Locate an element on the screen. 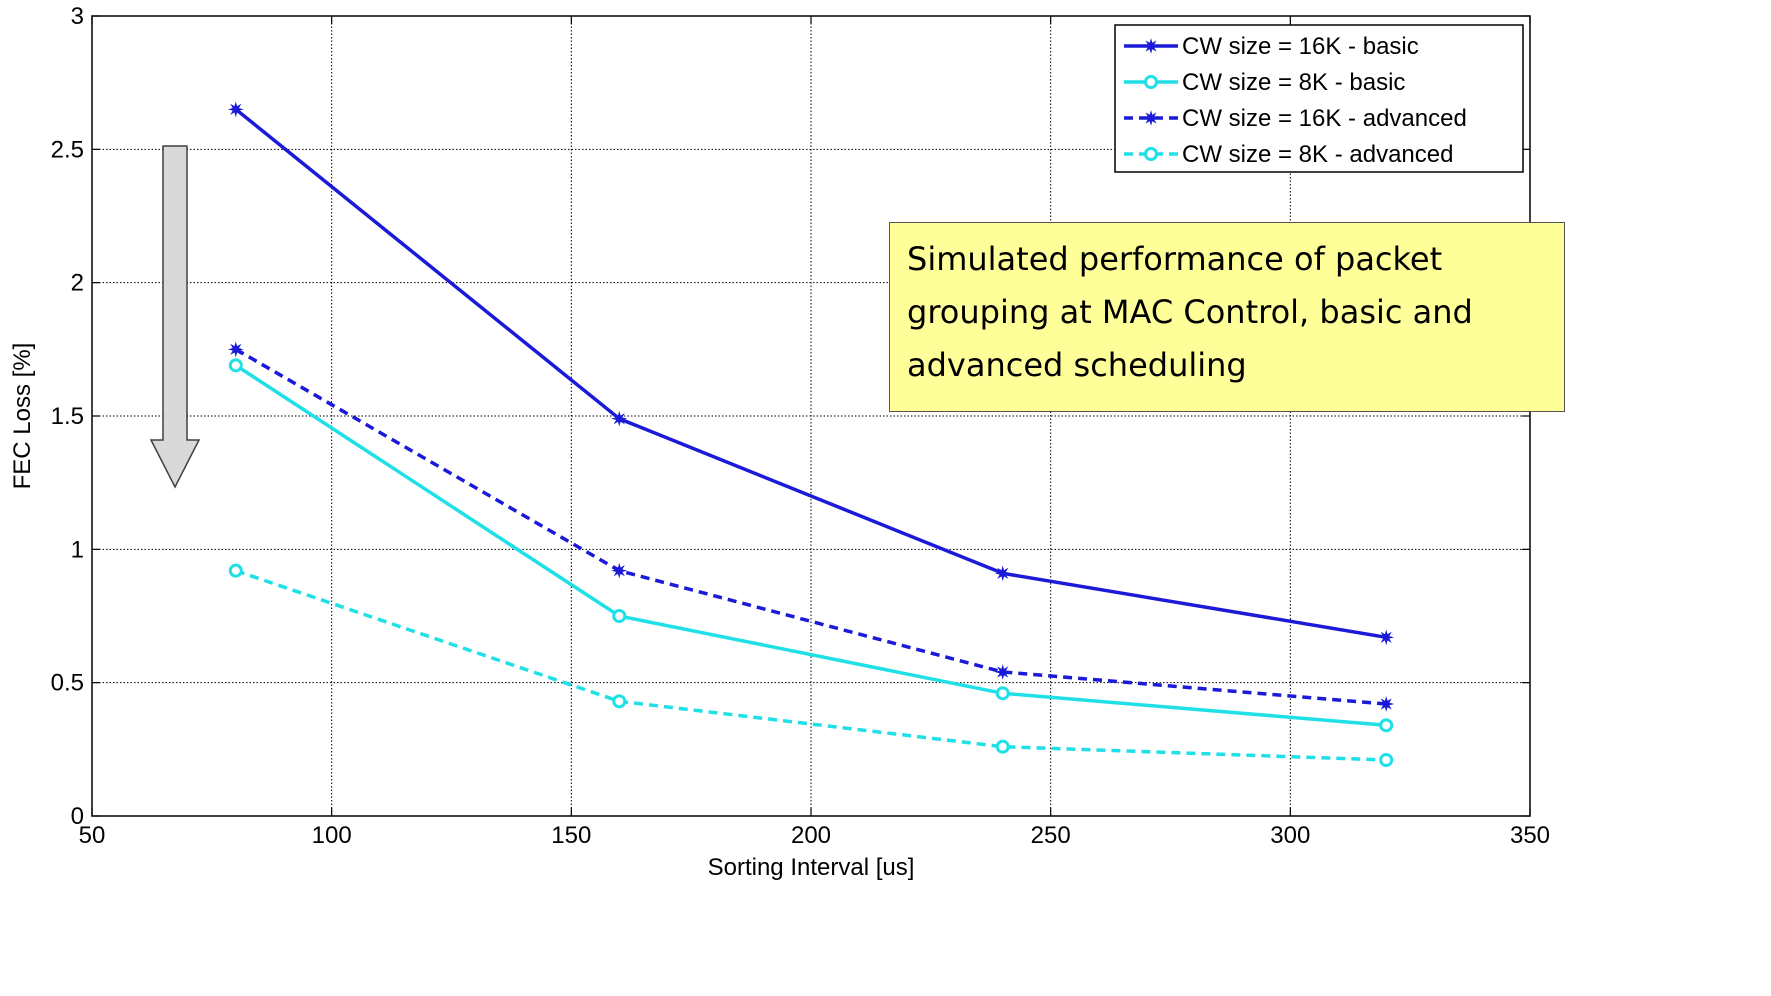 This screenshot has width=1771, height=996. legend-item: CW size = 8K - basic is located at coordinates (1264, 82).